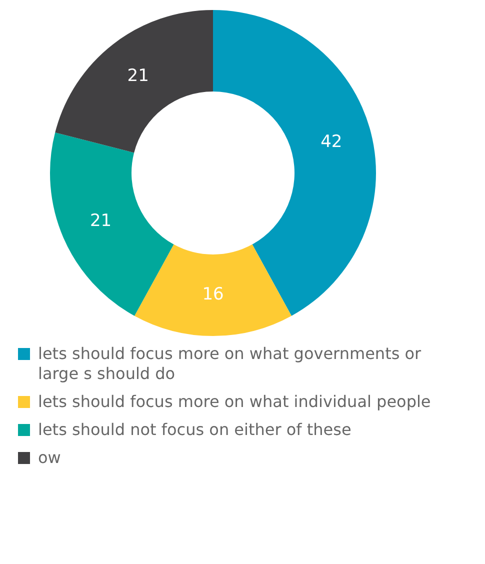 The width and height of the screenshot is (485, 564). Describe the element at coordinates (331, 142) in the screenshot. I see `data-label: 42` at that location.